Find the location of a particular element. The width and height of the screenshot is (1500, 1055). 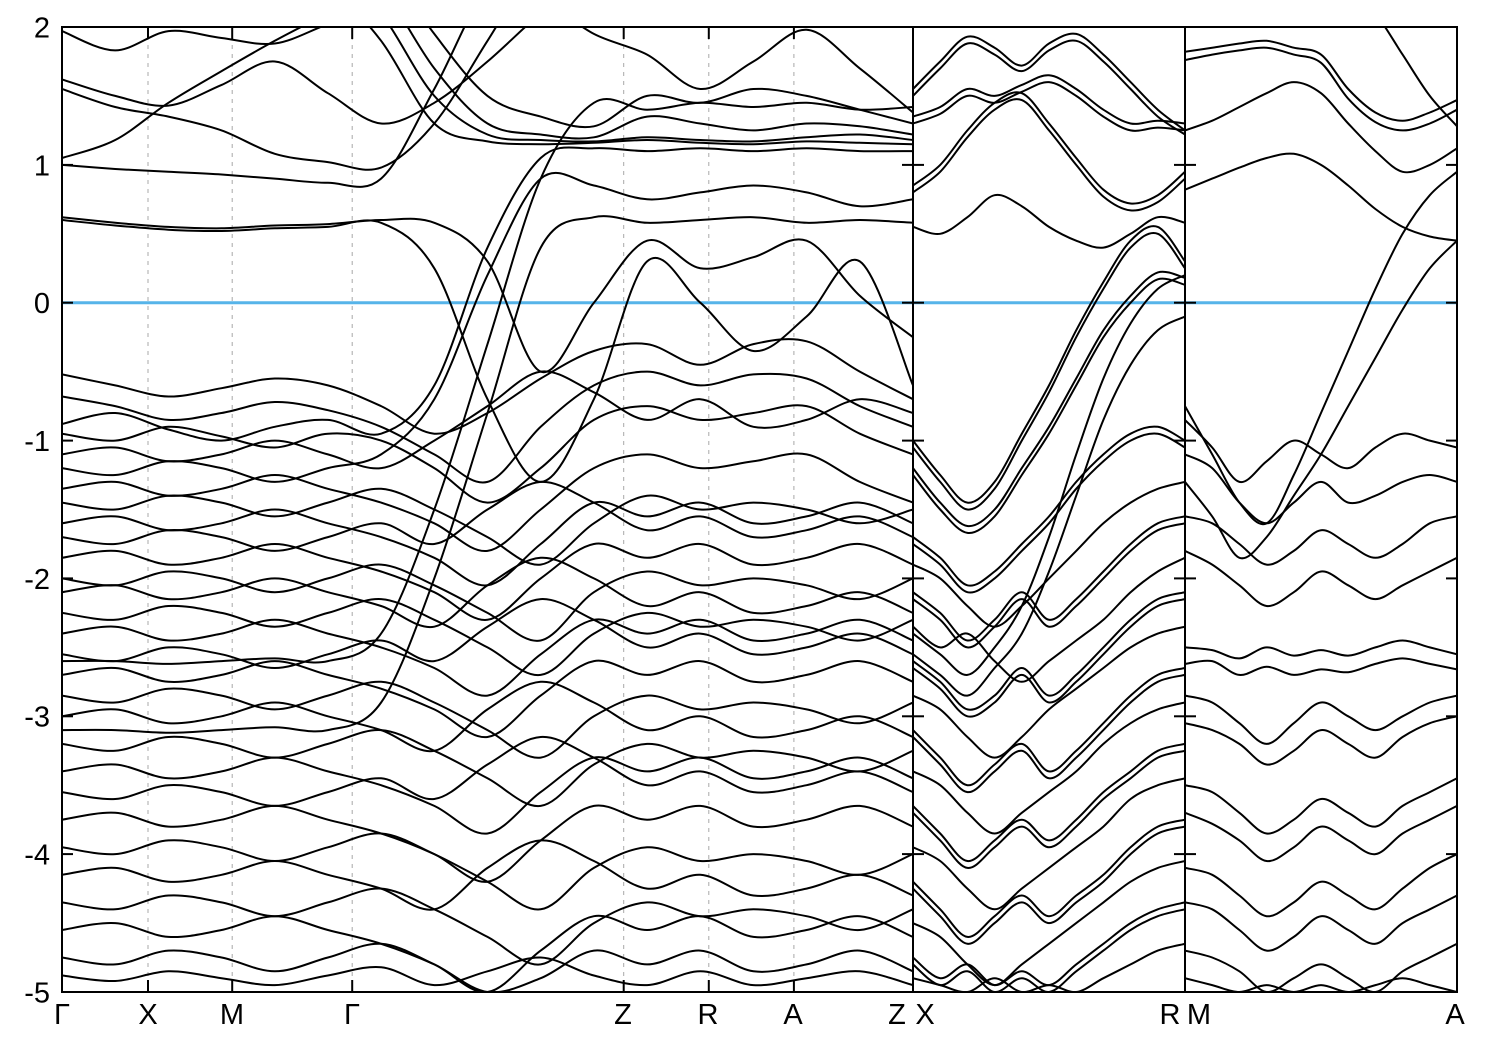

y-axis-label: 0 is located at coordinates (42, 304).